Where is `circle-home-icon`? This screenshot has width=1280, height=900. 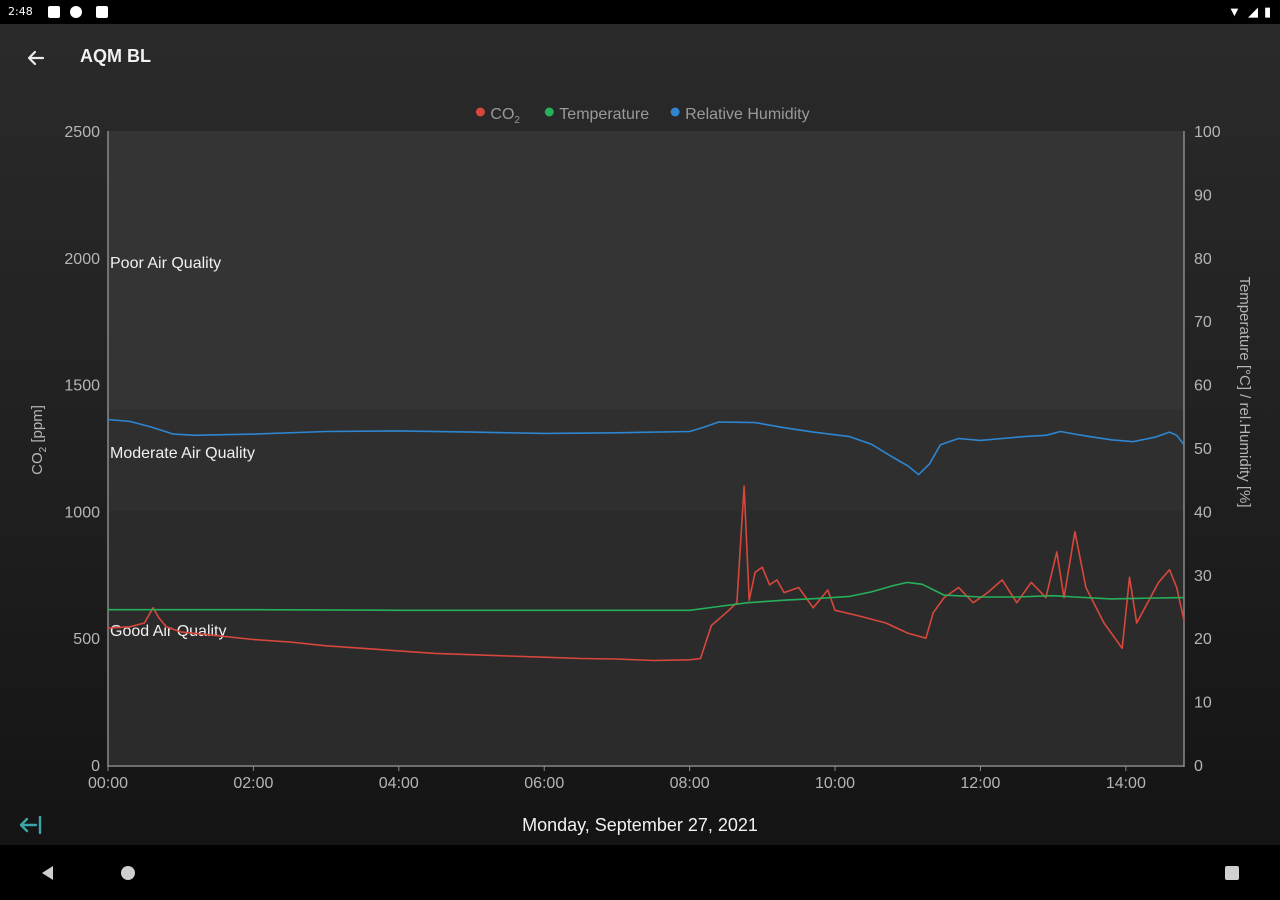 circle-home-icon is located at coordinates (128, 873).